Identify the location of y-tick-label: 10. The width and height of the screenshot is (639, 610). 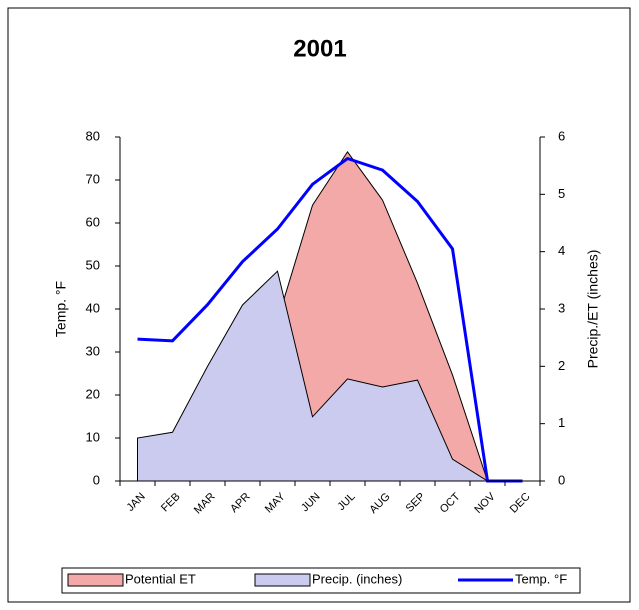
(93, 436).